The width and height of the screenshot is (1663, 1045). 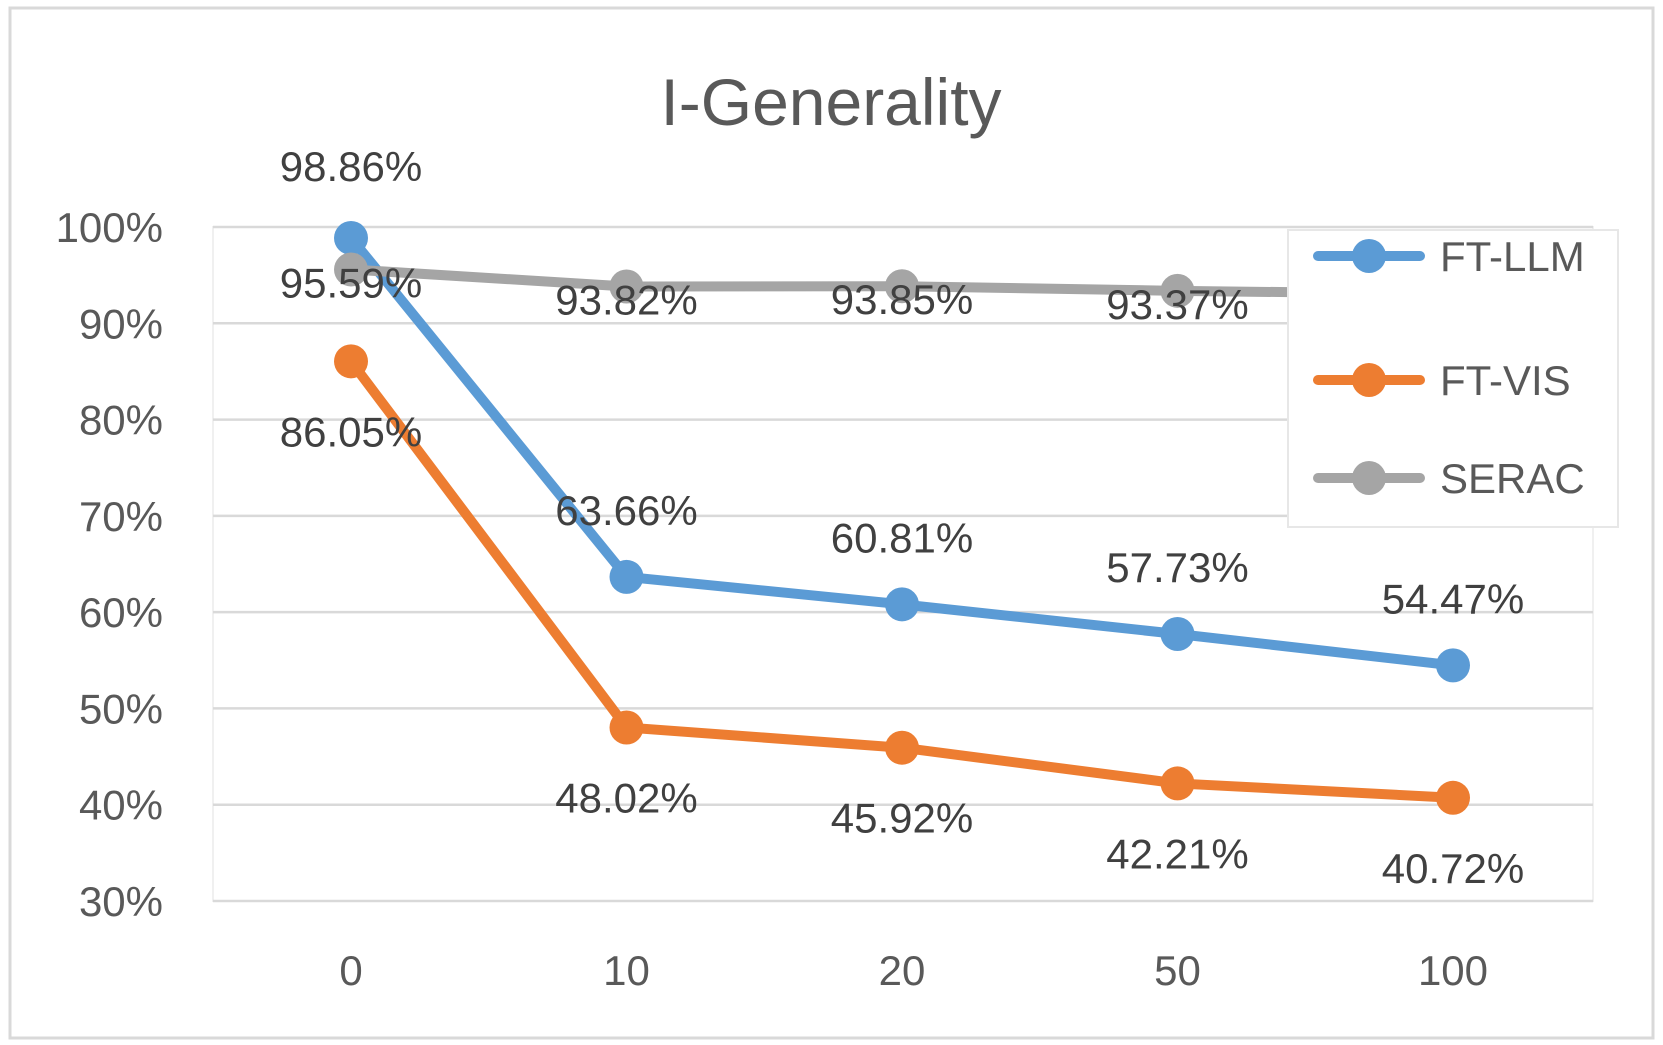 What do you see at coordinates (1453, 970) in the screenshot?
I see `x-tick-label: 100` at bounding box center [1453, 970].